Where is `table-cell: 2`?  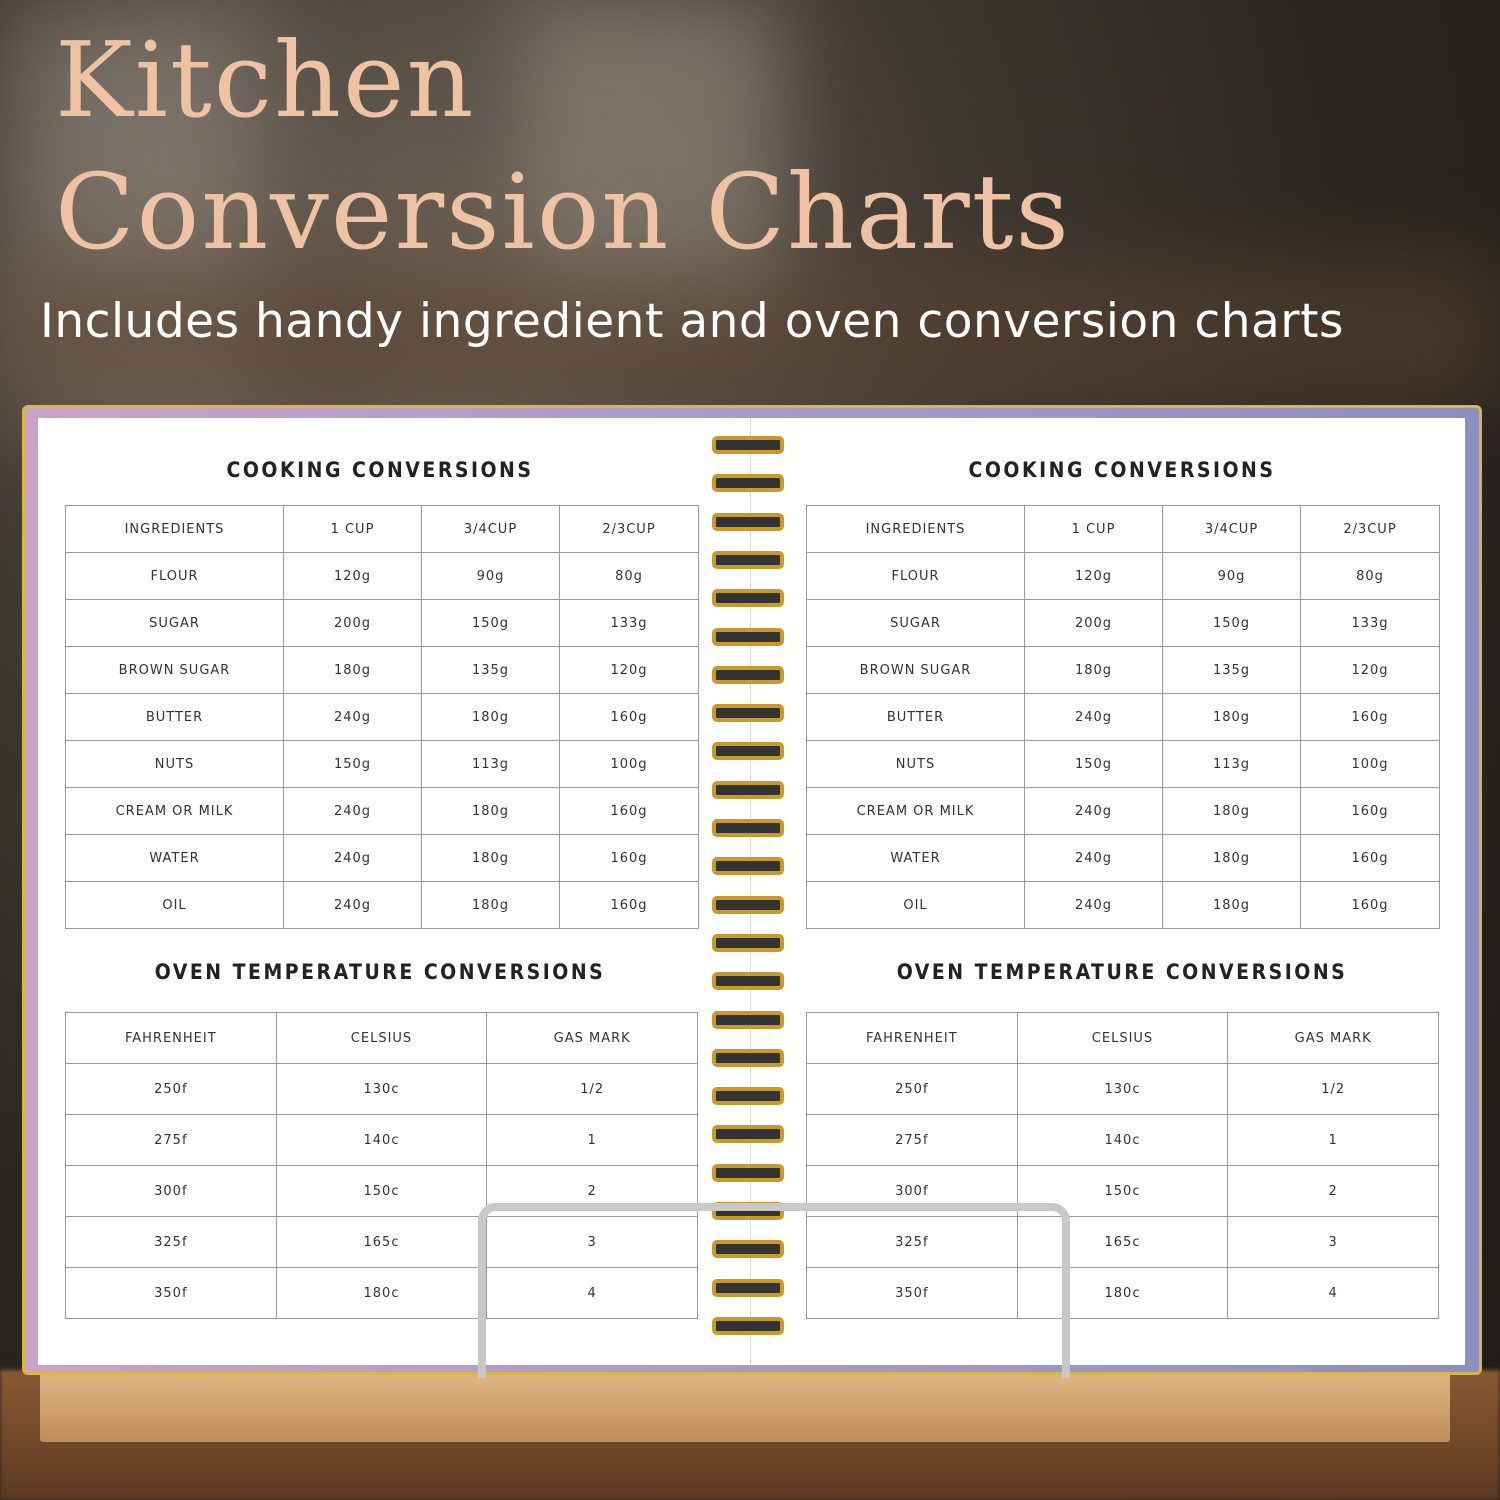 table-cell: 2 is located at coordinates (1333, 1191).